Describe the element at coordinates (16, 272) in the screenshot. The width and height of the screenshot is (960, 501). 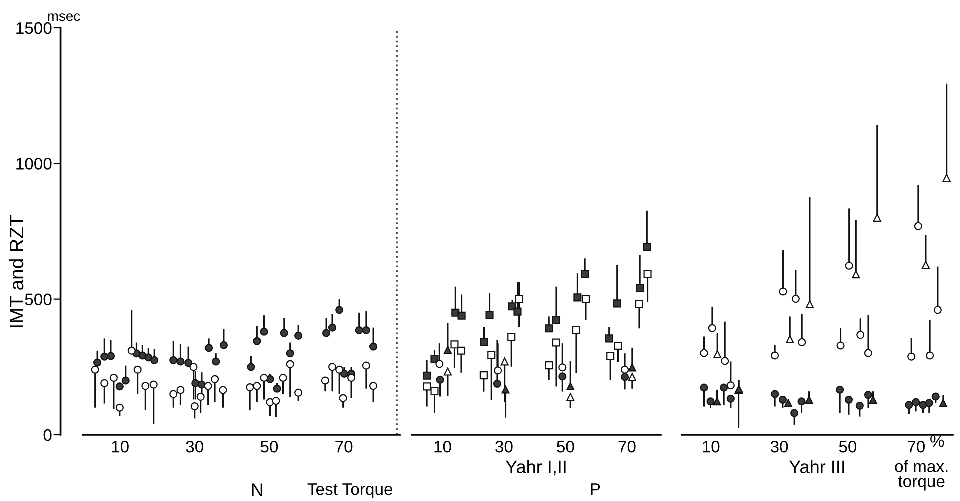
I see `y-axis-title: IMT and RZT` at that location.